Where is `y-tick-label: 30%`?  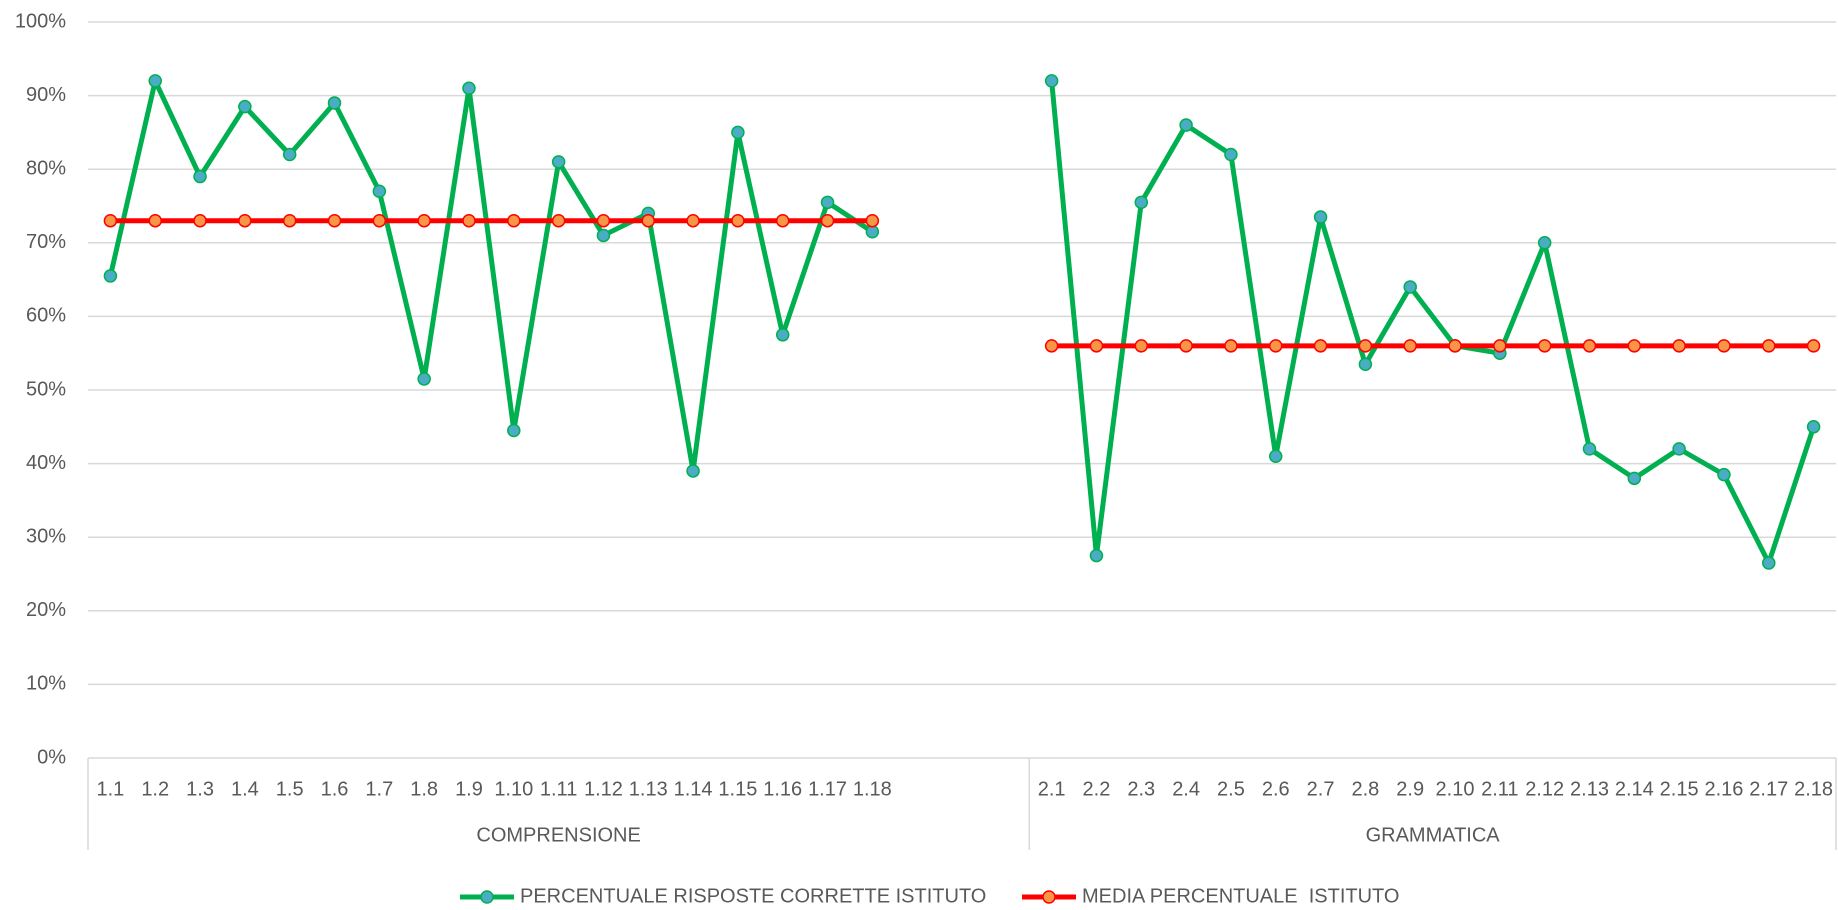 y-tick-label: 30% is located at coordinates (46, 536).